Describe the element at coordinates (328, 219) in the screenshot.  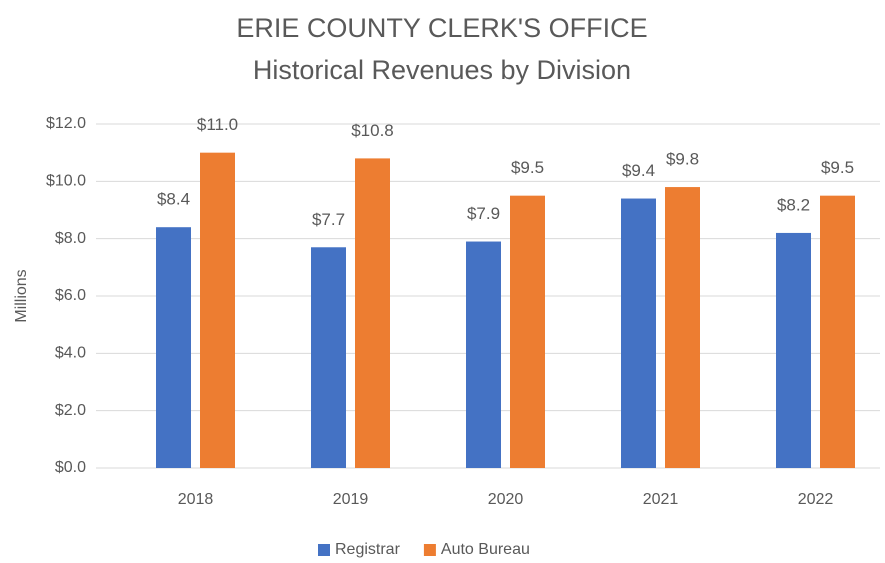
I see `data-label: $7.7` at that location.